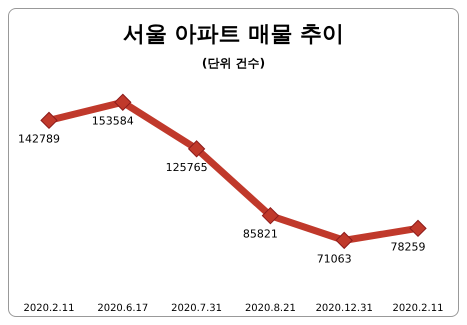  Describe the element at coordinates (196, 308) in the screenshot. I see `x-tick-label: 2020.7.31` at that location.